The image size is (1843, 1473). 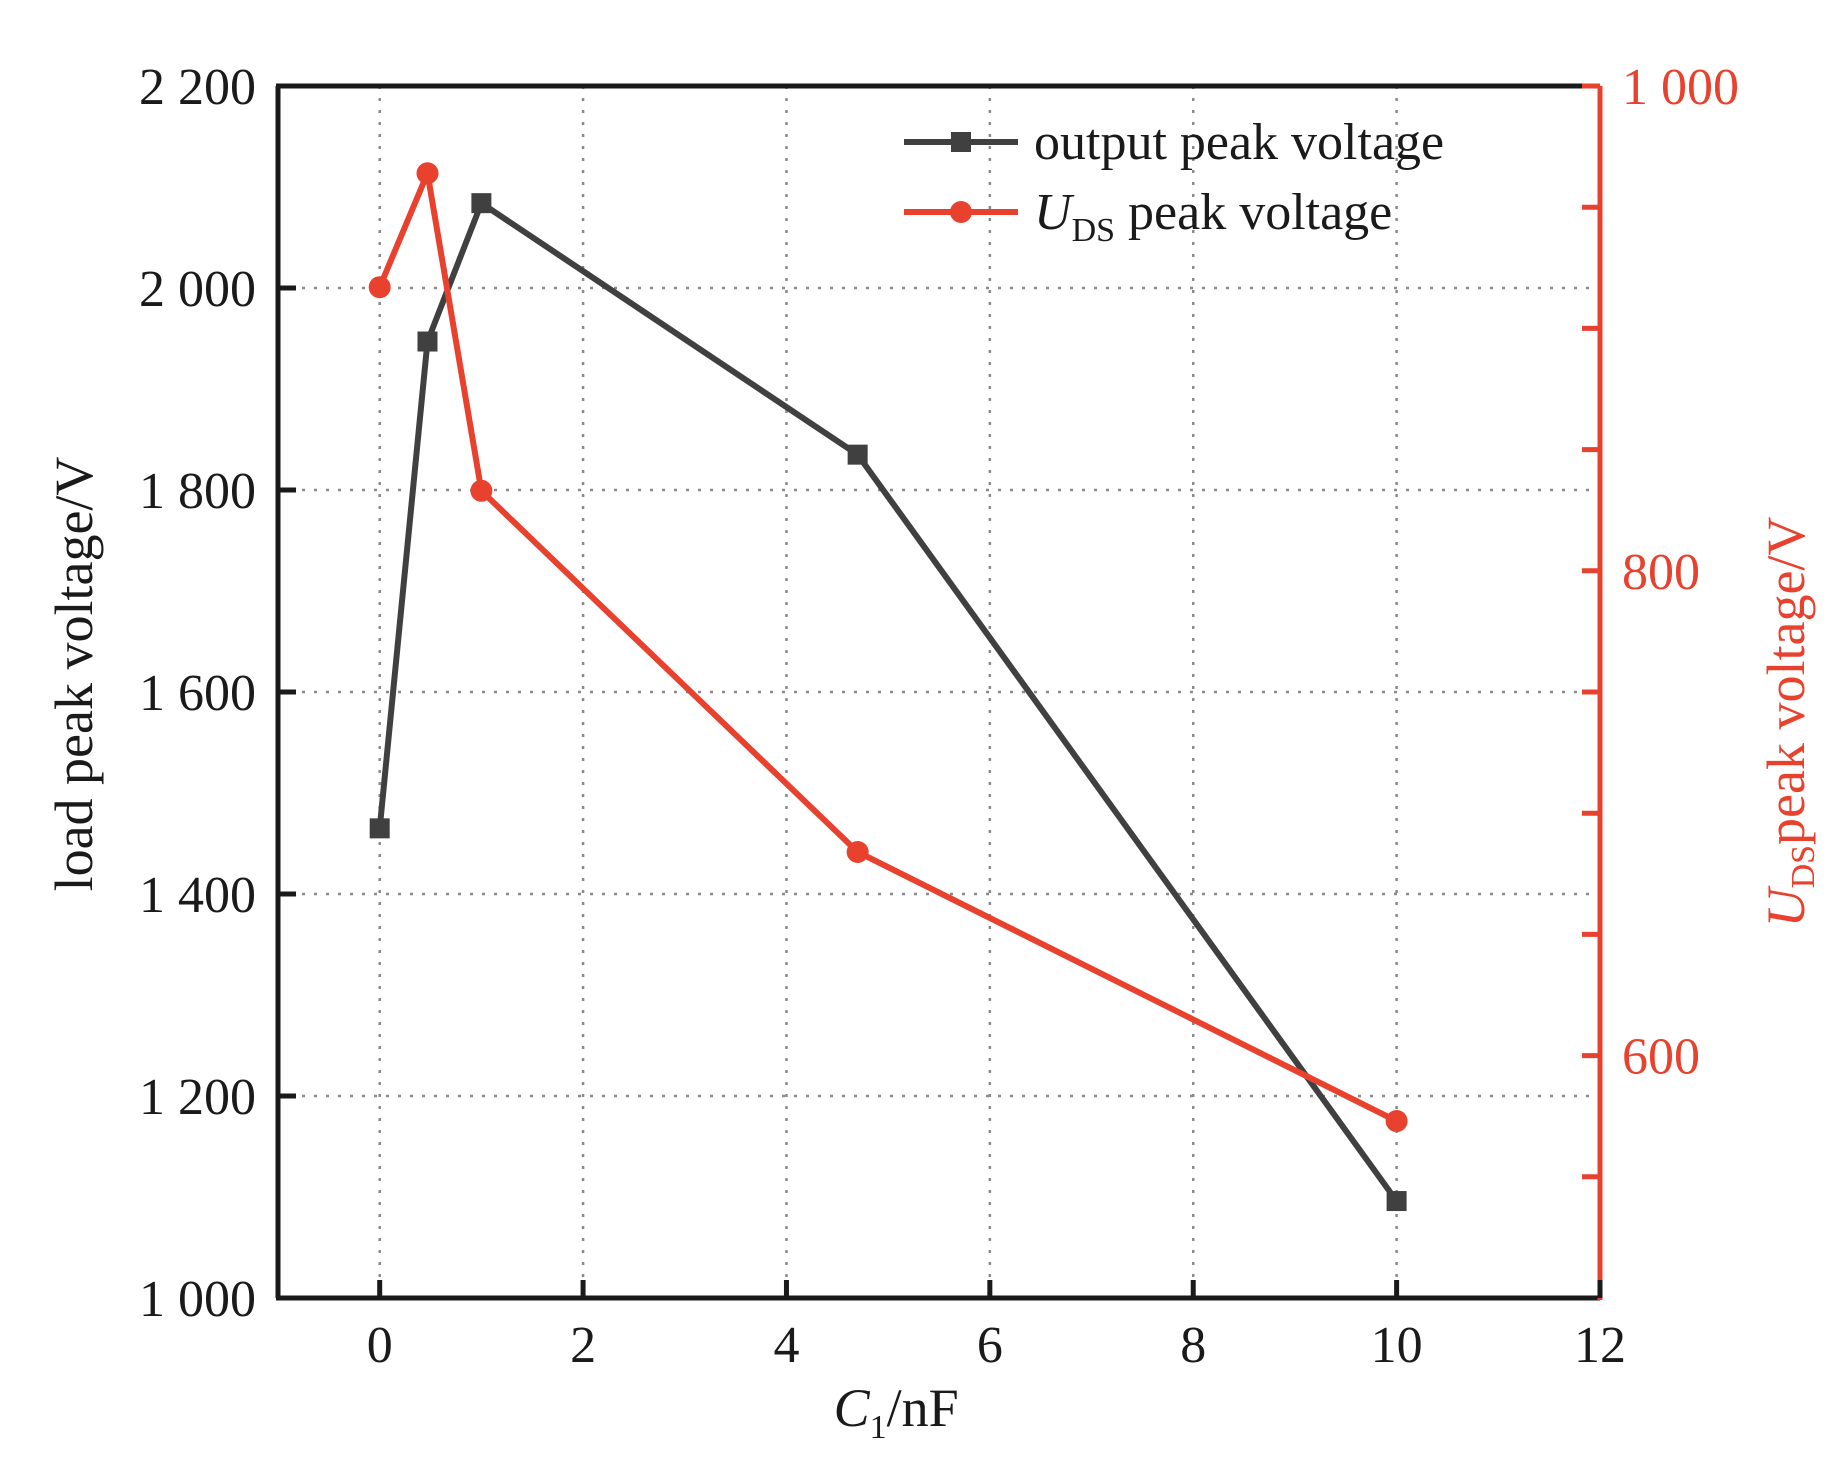 What do you see at coordinates (583, 1345) in the screenshot?
I see `x-axis-tick-label: 2` at bounding box center [583, 1345].